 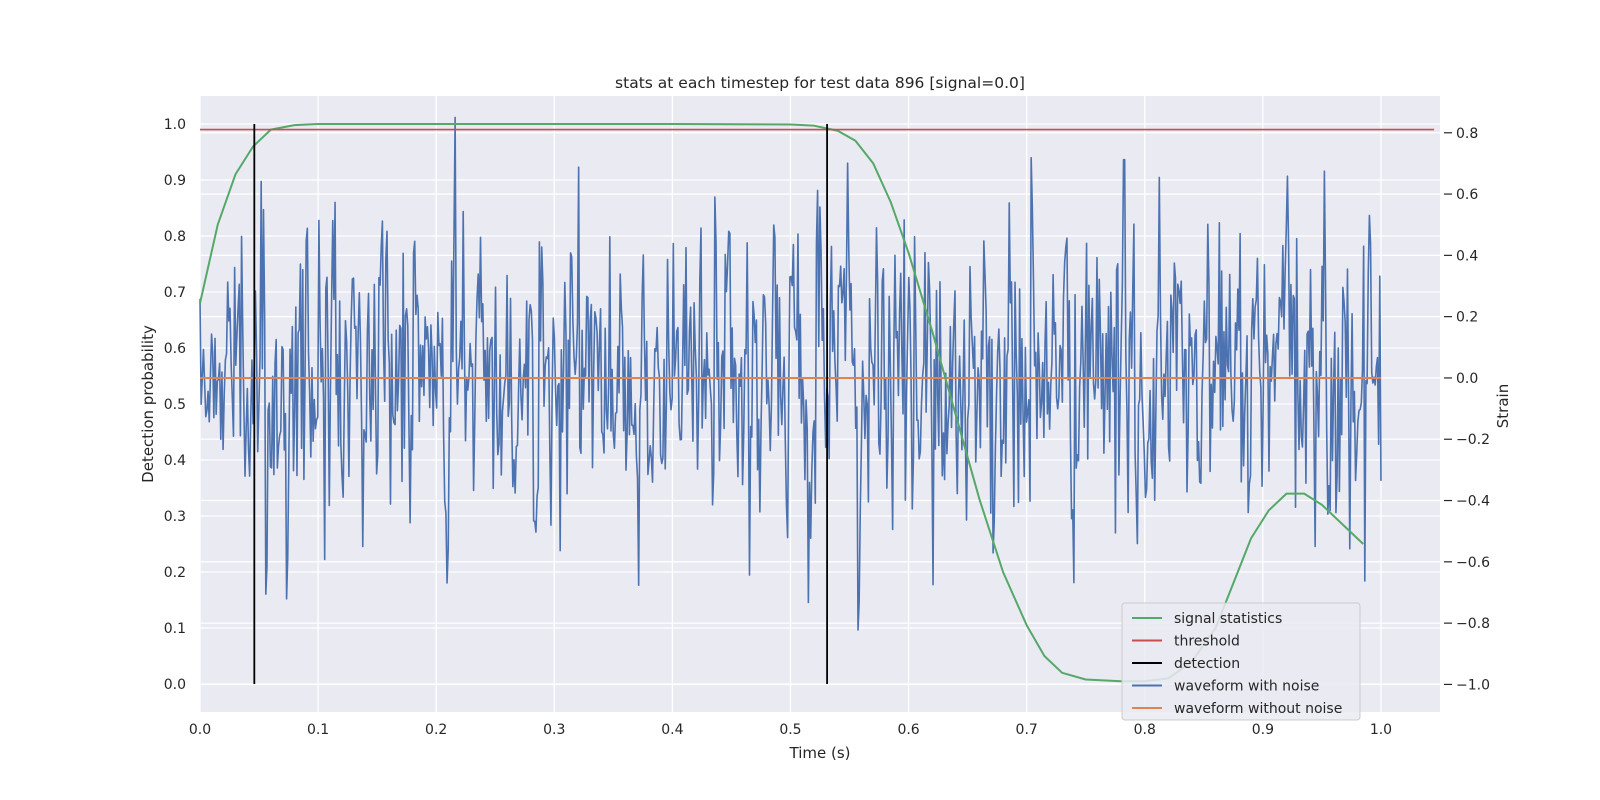 I want to click on y-tick-label: 1.0, so click(x=175, y=125).